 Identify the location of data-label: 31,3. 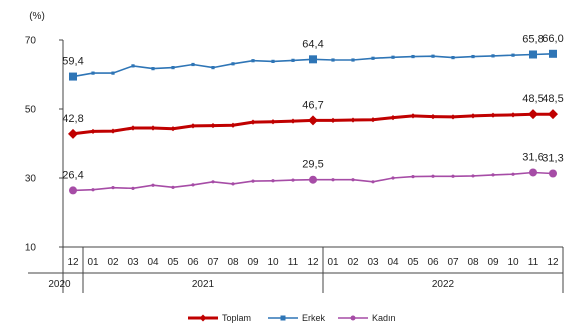
(552, 159).